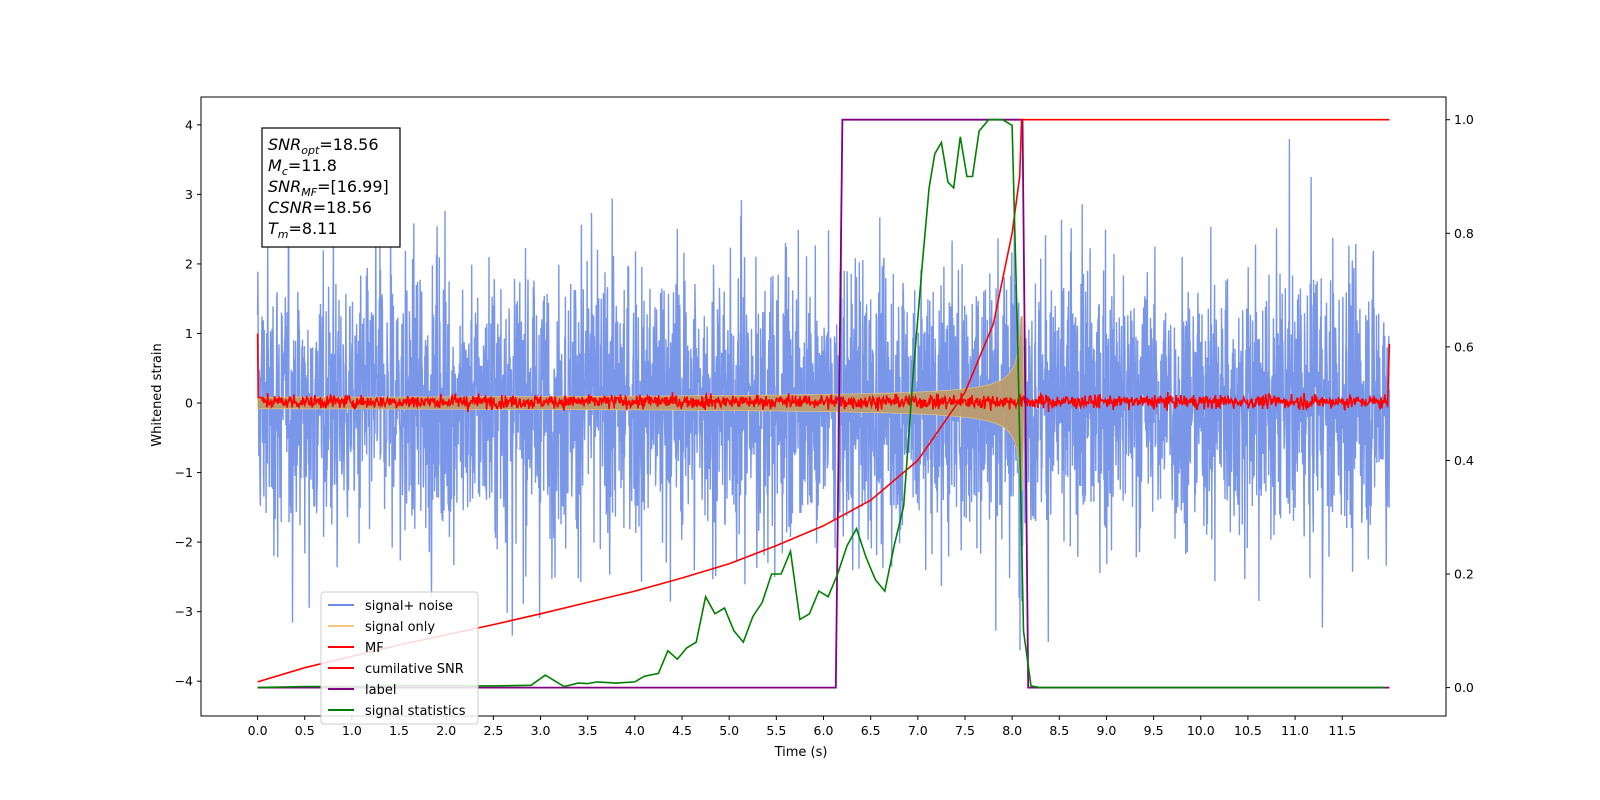 Image resolution: width=1600 pixels, height=800 pixels. I want to click on stats-row-subscript: opt, so click(310, 150).